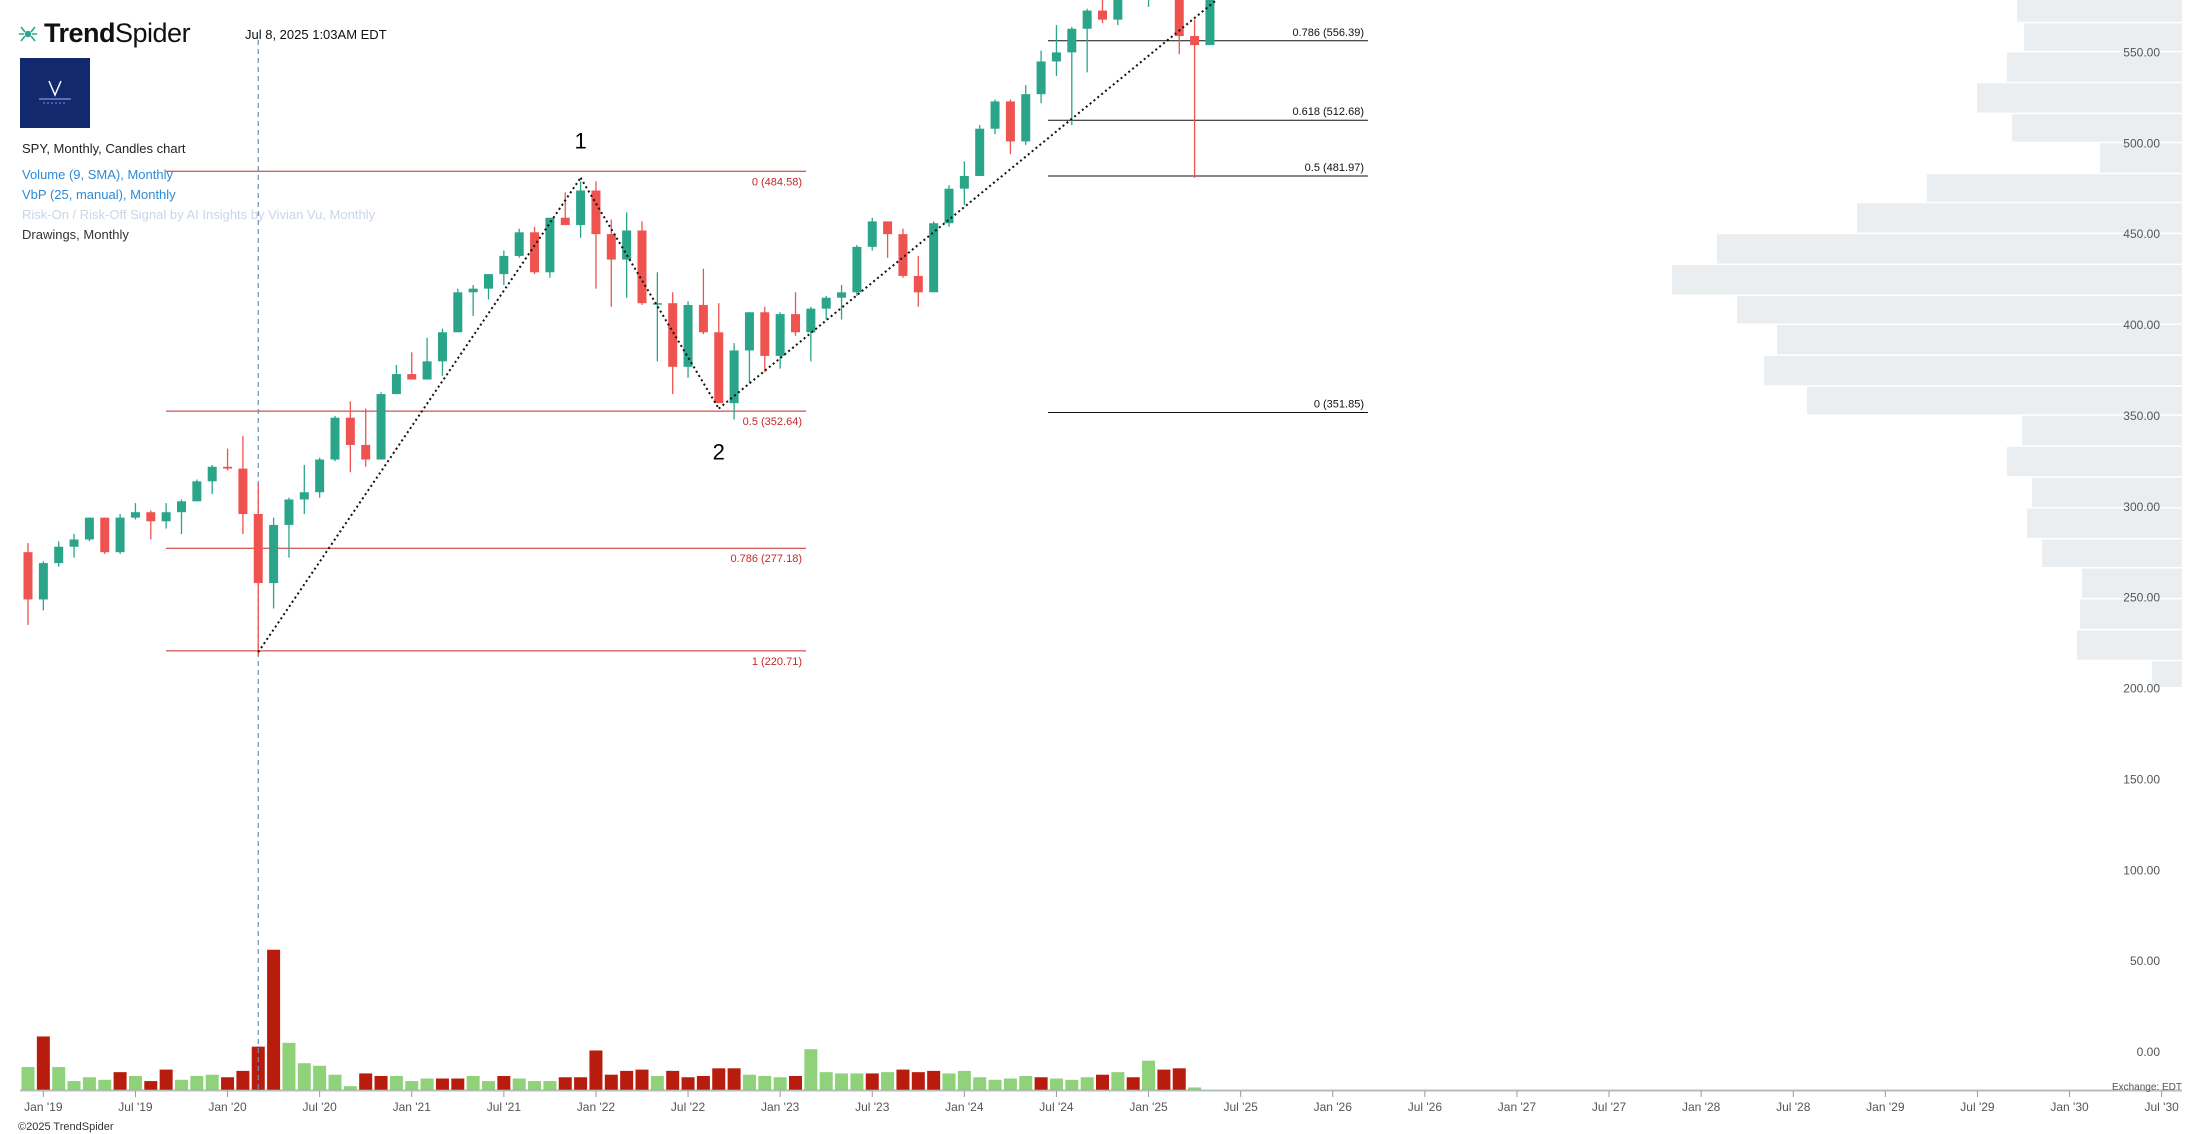 The image size is (2207, 1134). I want to click on x-tick-label: Jan '26, so click(1333, 1107).